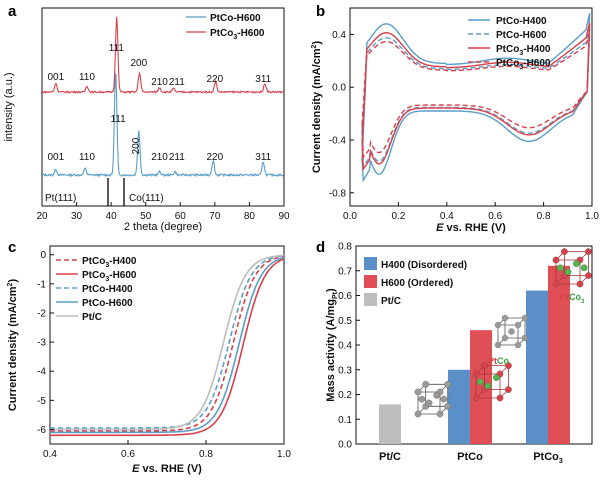 This screenshot has height=486, width=600. I want to click on x-tick-label-a: 50, so click(146, 216).